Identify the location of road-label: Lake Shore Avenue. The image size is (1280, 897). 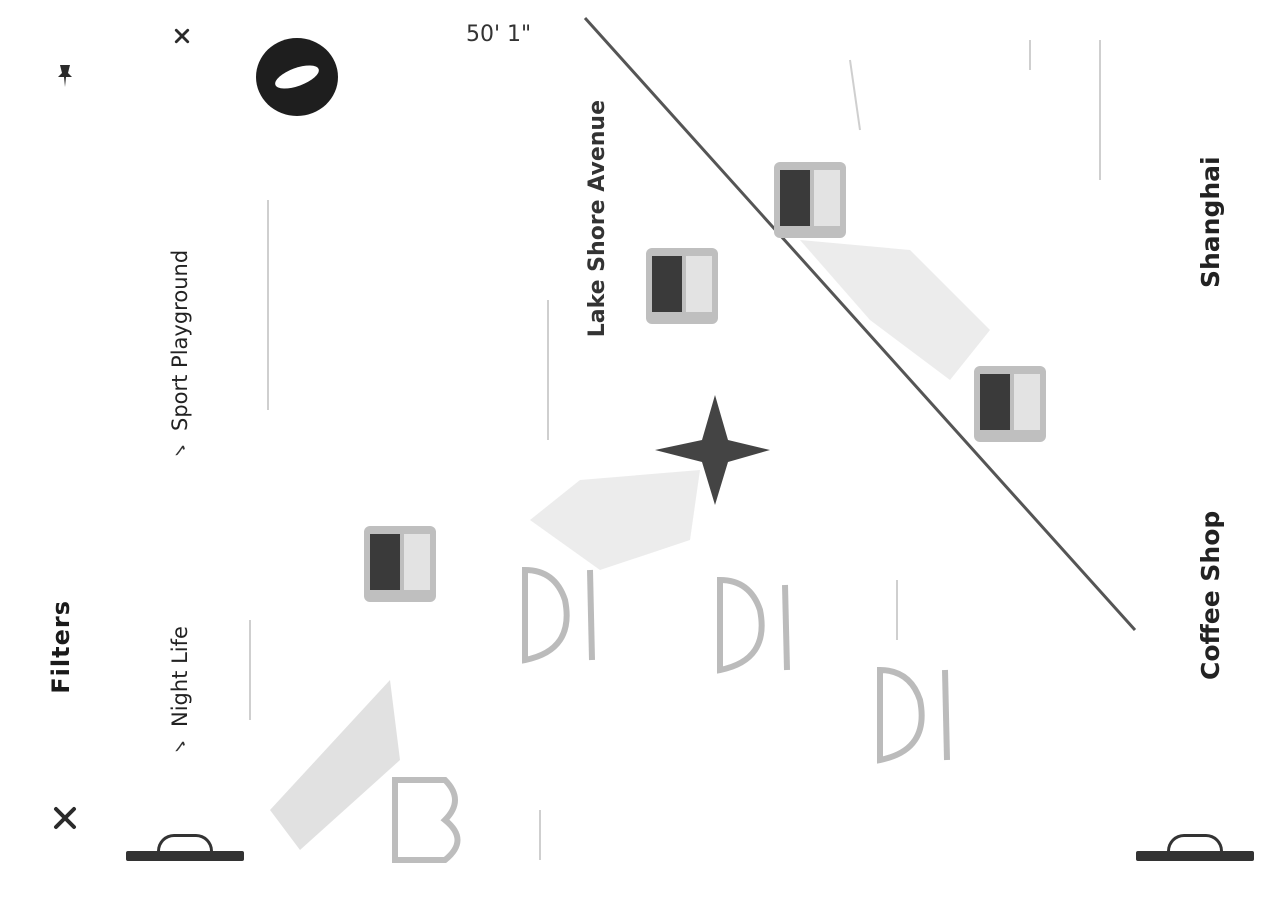
(597, 219).